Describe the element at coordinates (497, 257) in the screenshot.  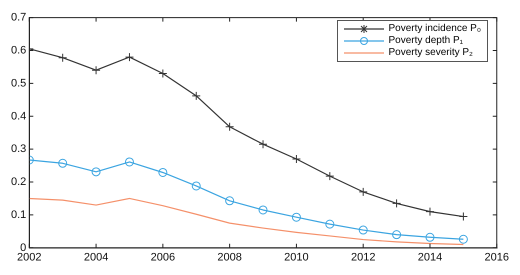
I see `x-tick-label: 2016` at that location.